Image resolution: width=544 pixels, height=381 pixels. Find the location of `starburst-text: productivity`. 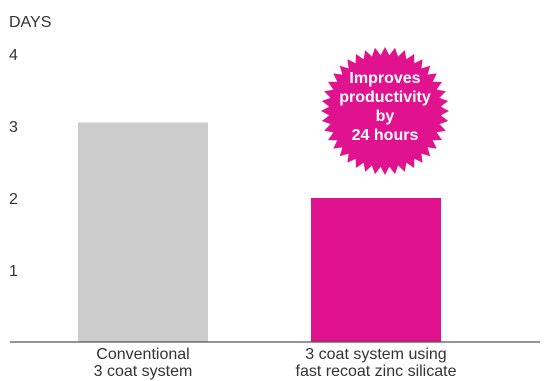

starburst-text: productivity is located at coordinates (385, 97).